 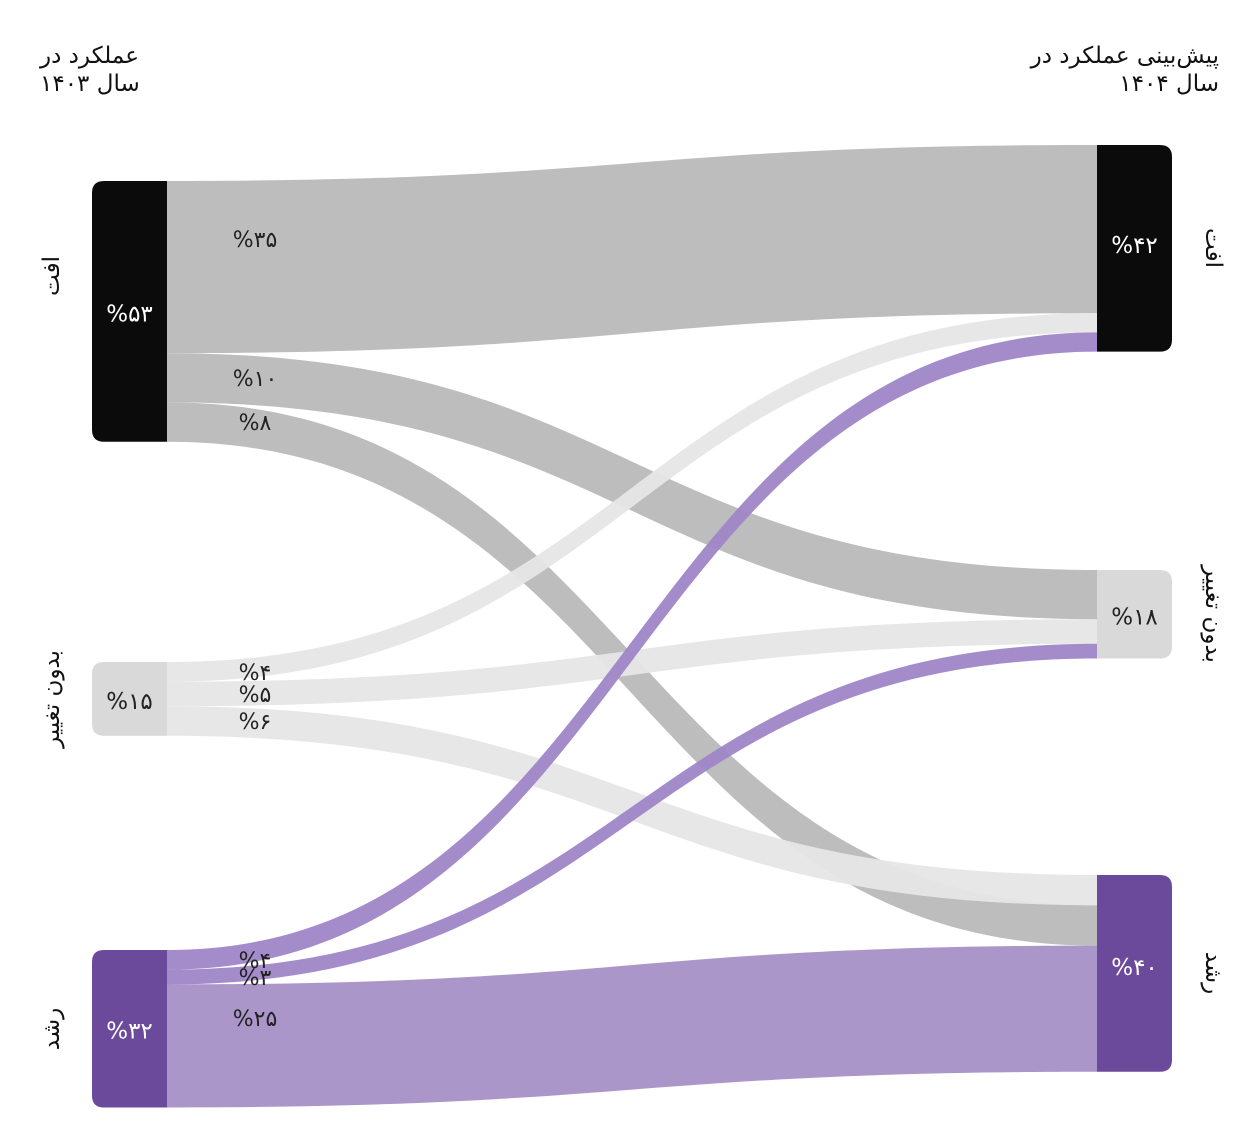 What do you see at coordinates (1125, 70) in the screenshot?
I see `header-right: پیش‌بینی عملکرد در سال ۱۴۰۴` at bounding box center [1125, 70].